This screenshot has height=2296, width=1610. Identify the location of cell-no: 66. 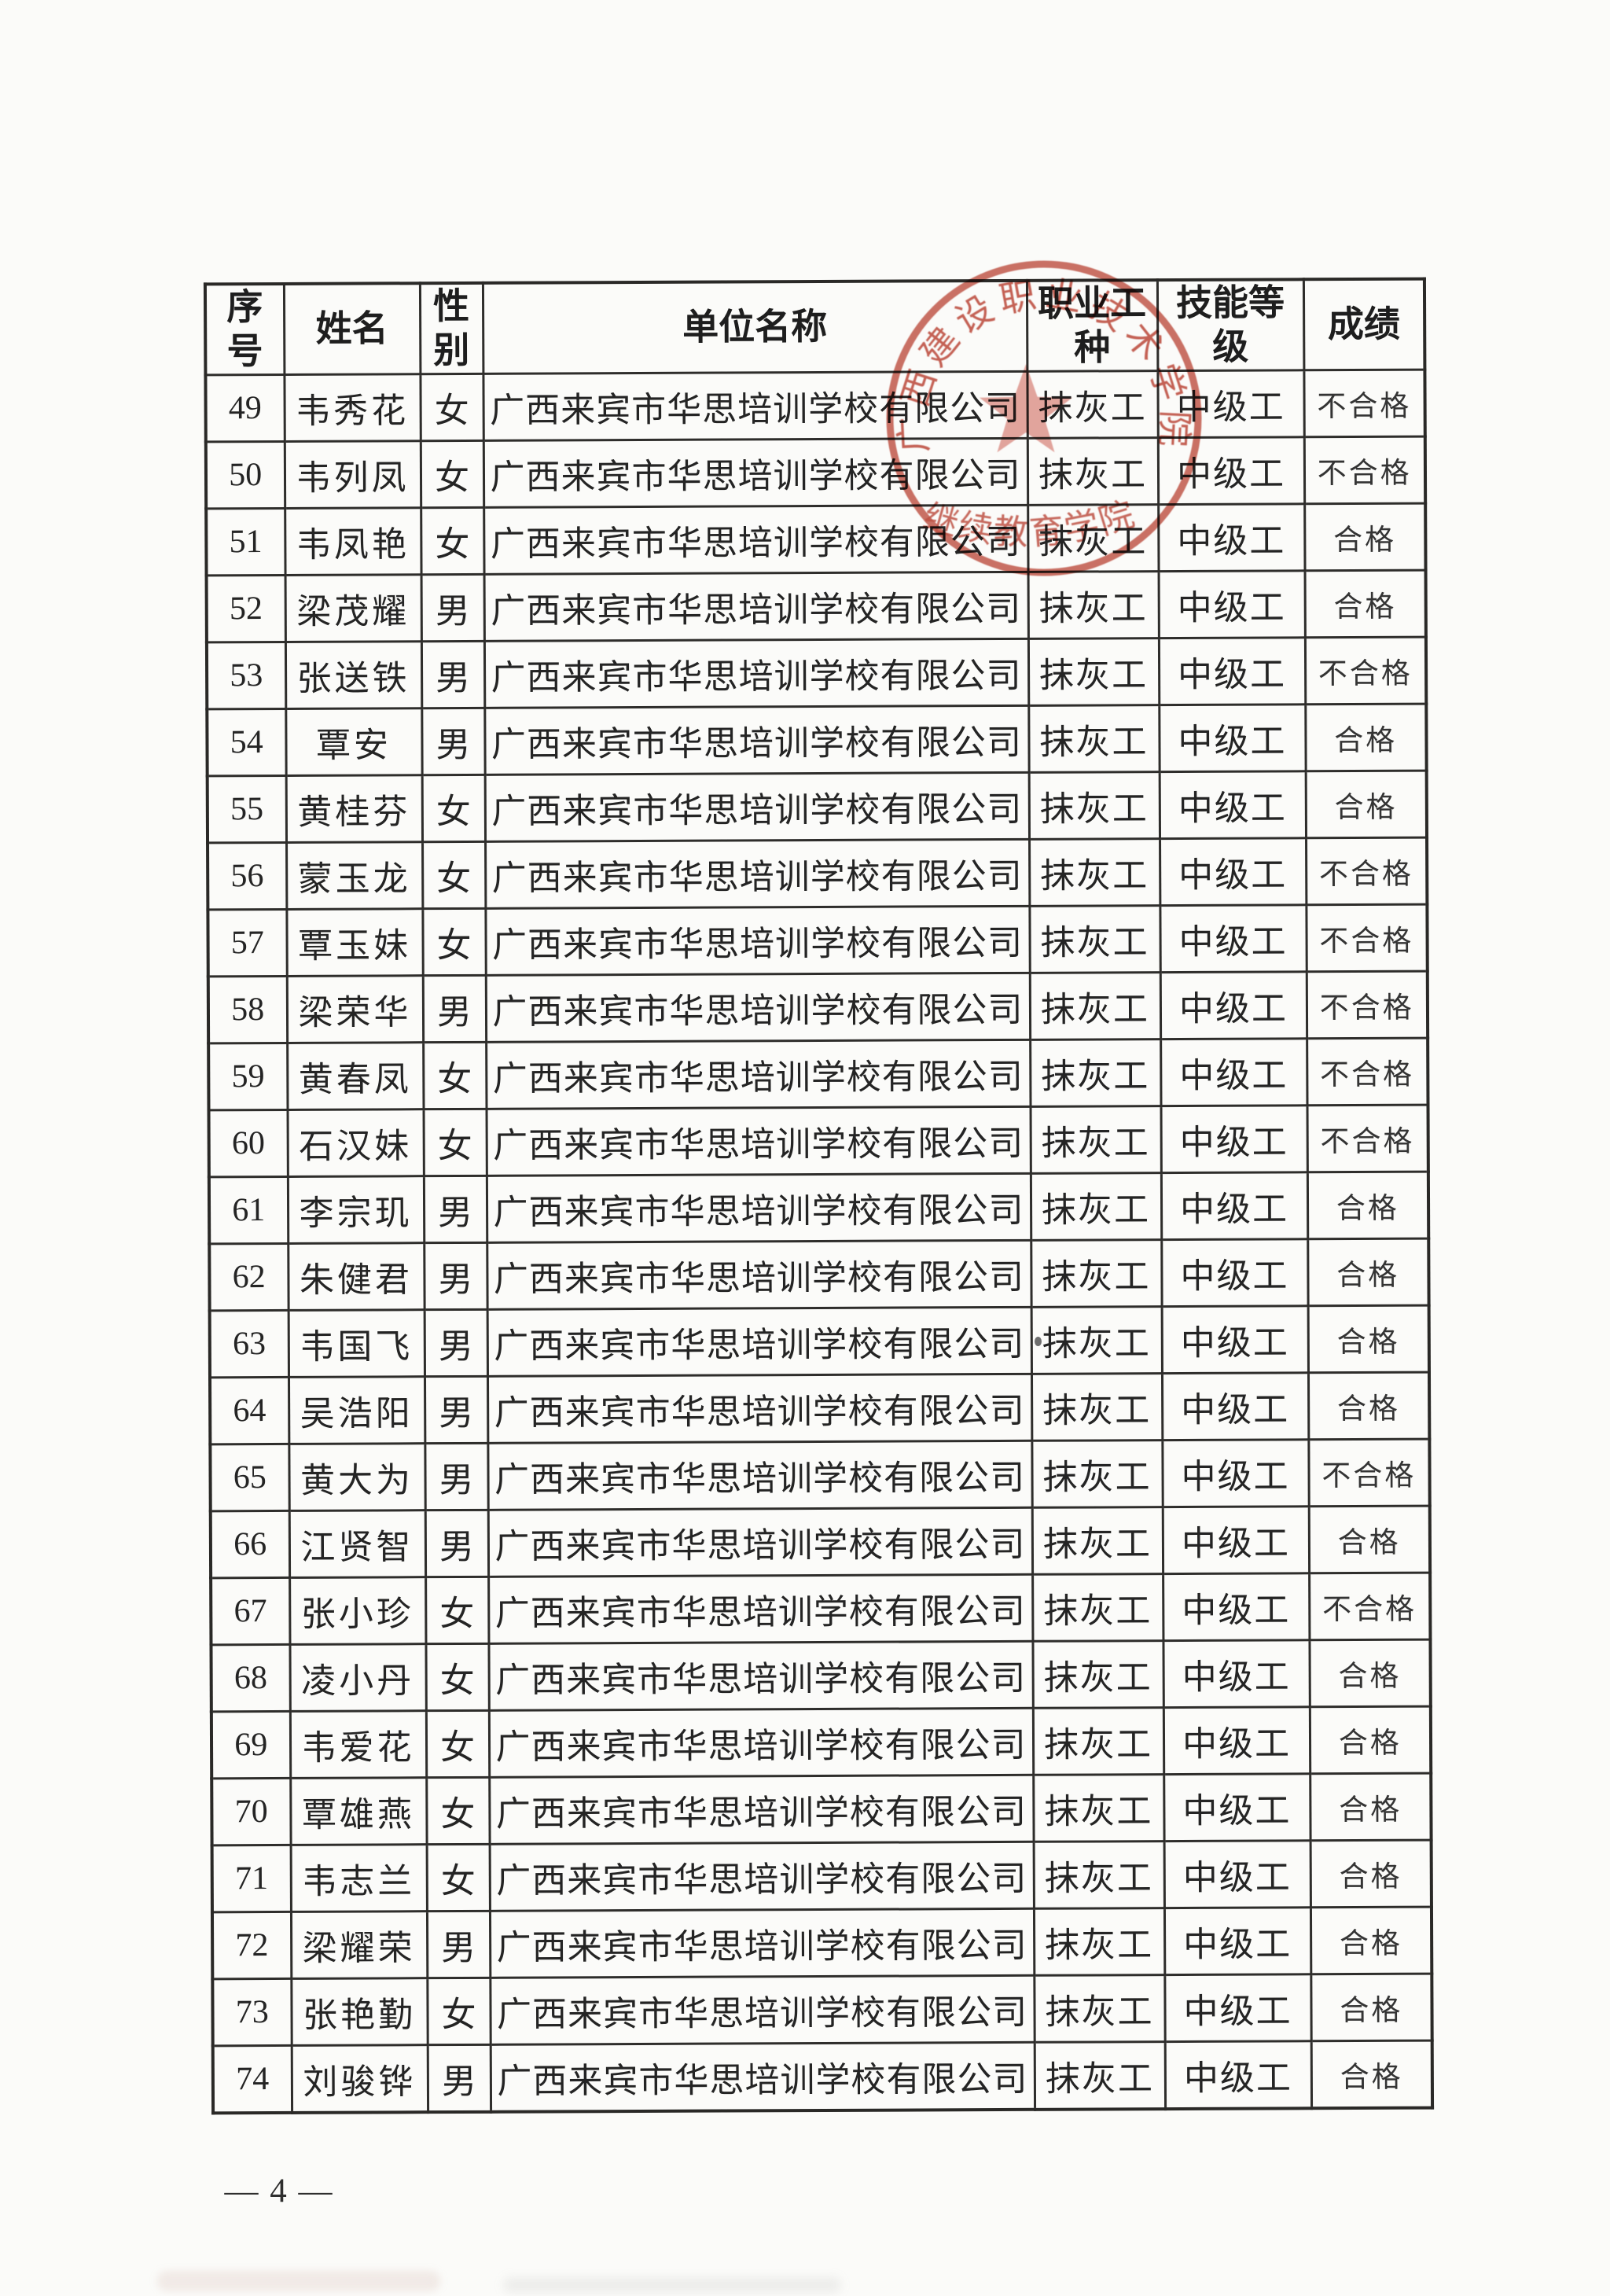
(250, 1544).